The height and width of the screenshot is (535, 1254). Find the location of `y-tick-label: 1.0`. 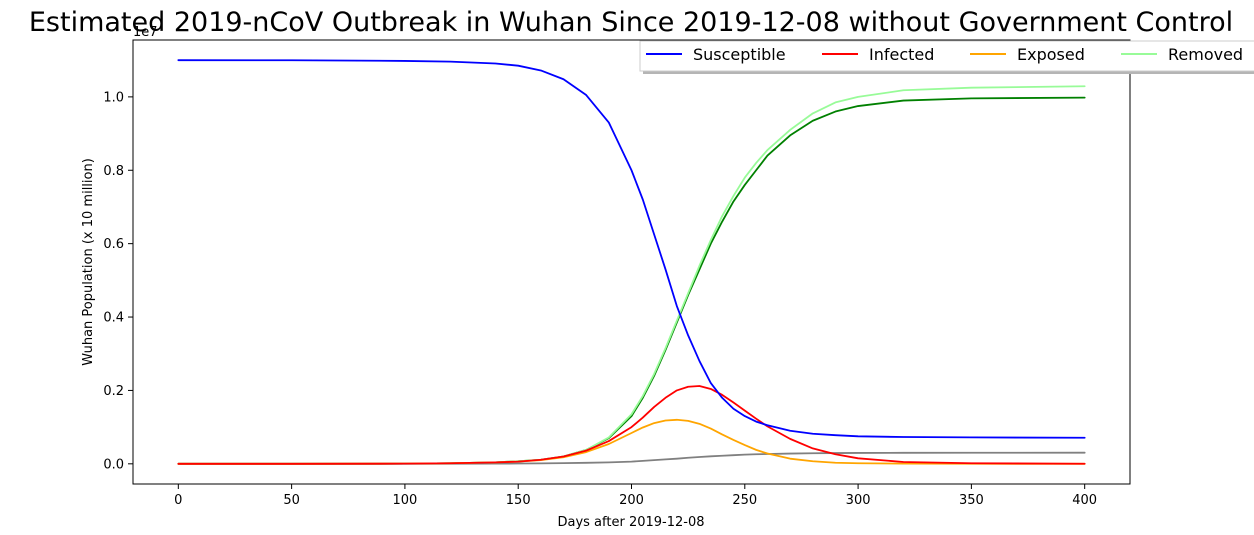

y-tick-label: 1.0 is located at coordinates (113, 97).